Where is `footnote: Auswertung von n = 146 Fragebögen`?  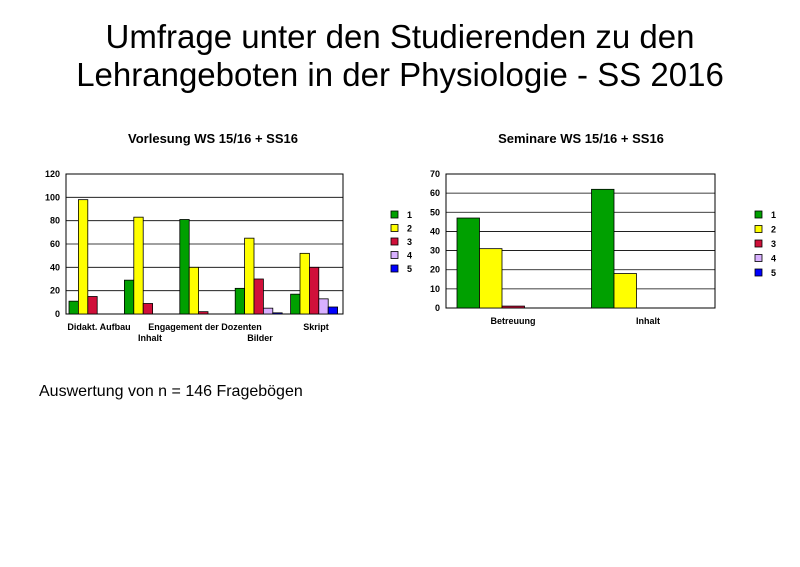
footnote: Auswertung von n = 146 Fragebögen is located at coordinates (171, 391).